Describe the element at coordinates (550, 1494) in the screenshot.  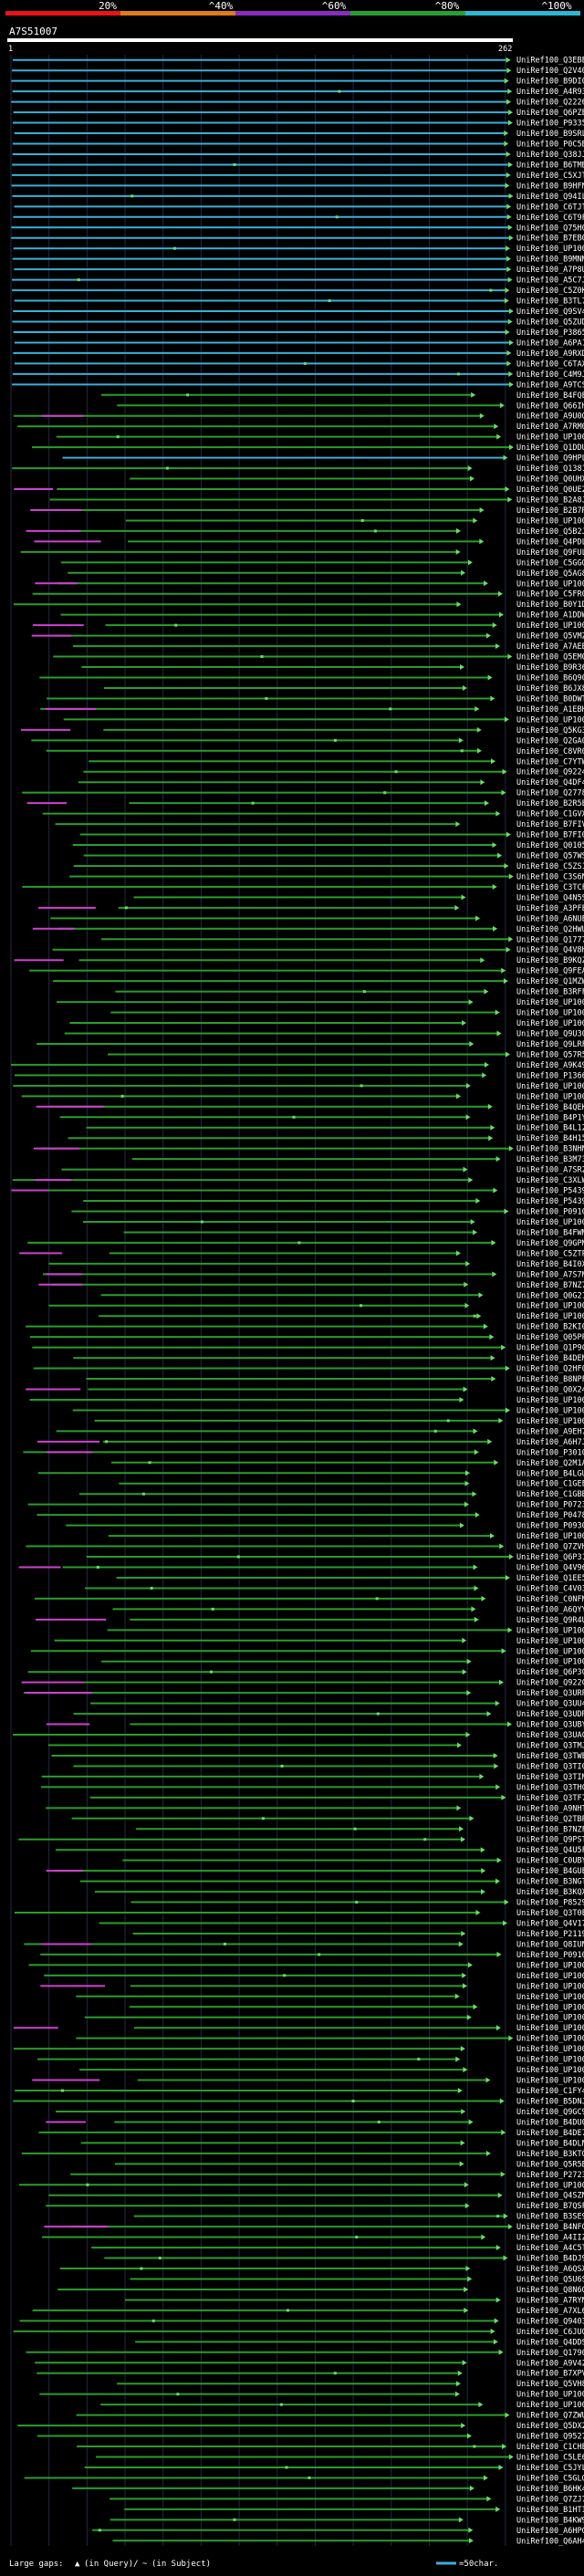
I see `hit-label: UniRef100_C1GBB3` at that location.